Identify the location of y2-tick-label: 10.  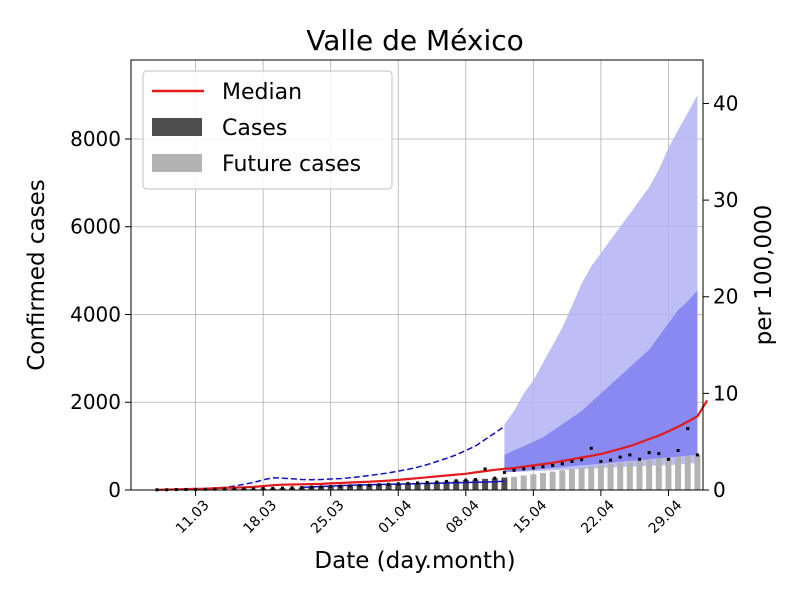
(725, 393).